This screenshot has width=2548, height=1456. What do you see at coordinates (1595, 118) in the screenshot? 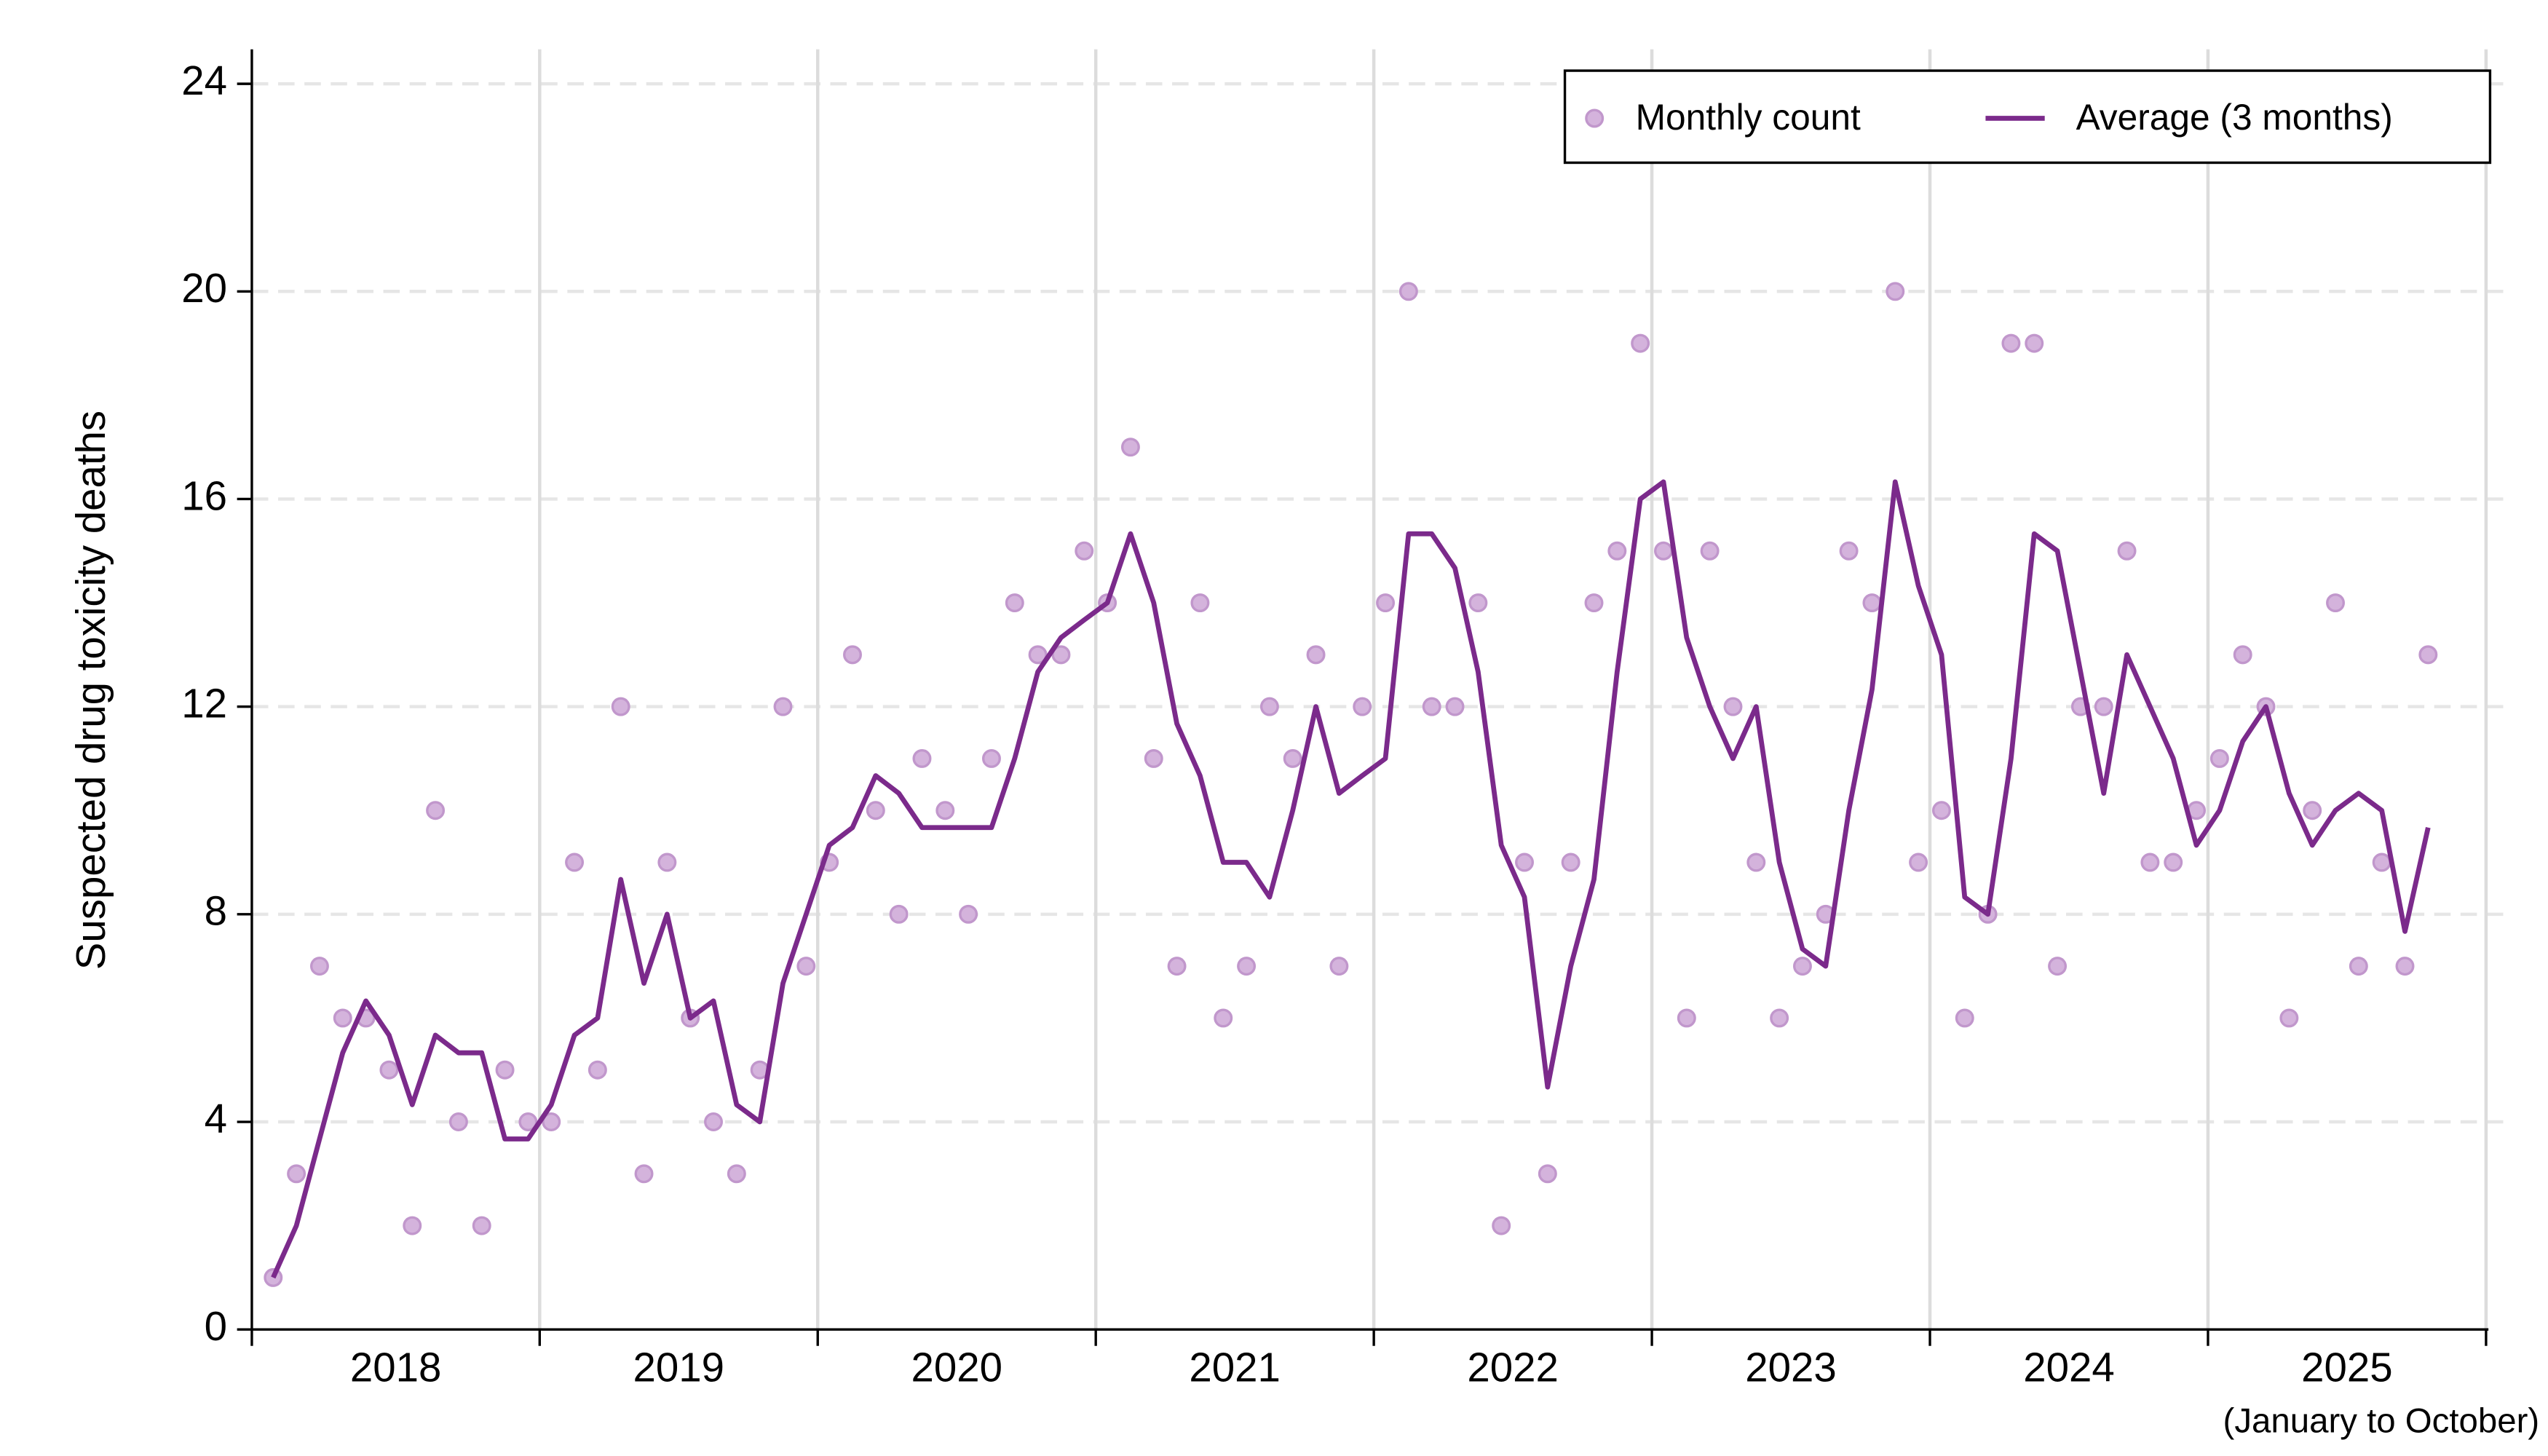
I see `legend-marker` at bounding box center [1595, 118].